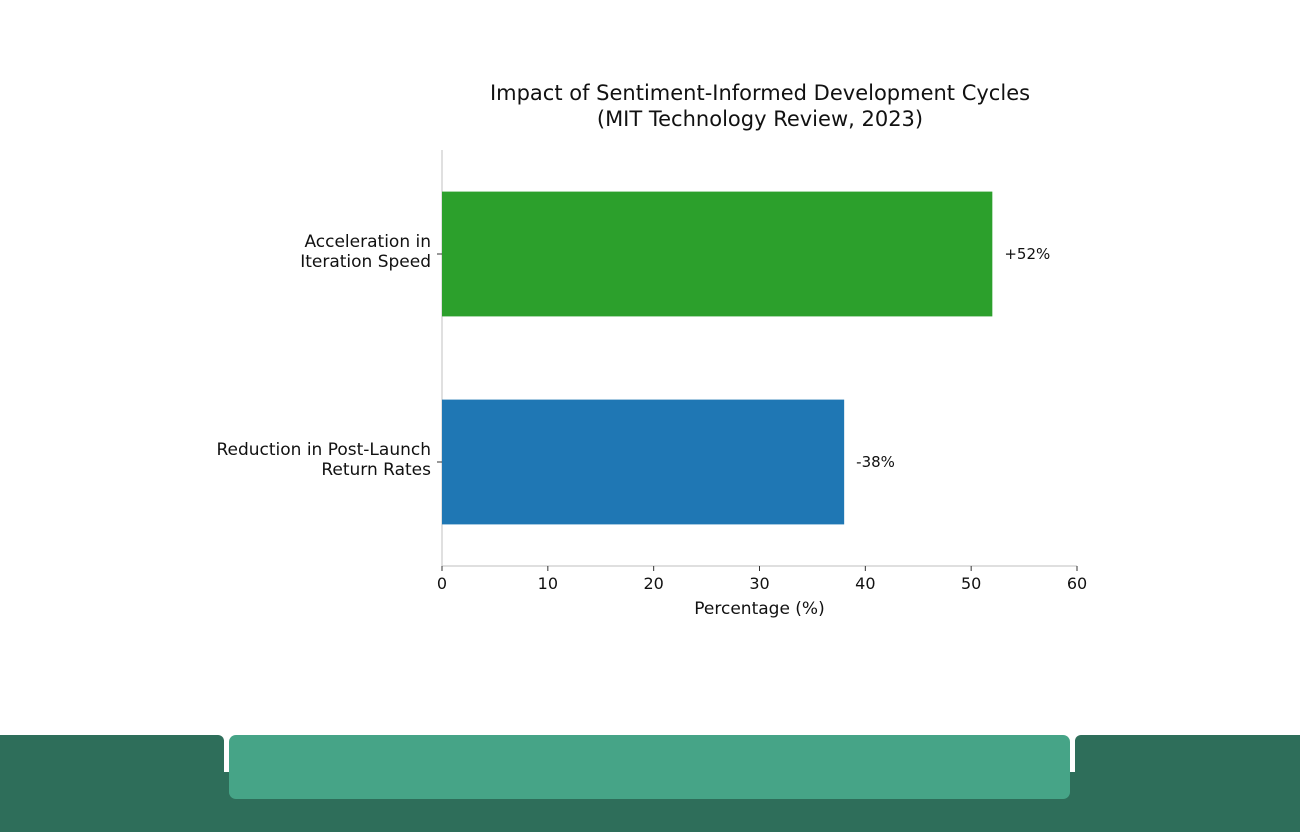 The height and width of the screenshot is (832, 1300). What do you see at coordinates (376, 470) in the screenshot?
I see `category-label: Return Rates` at bounding box center [376, 470].